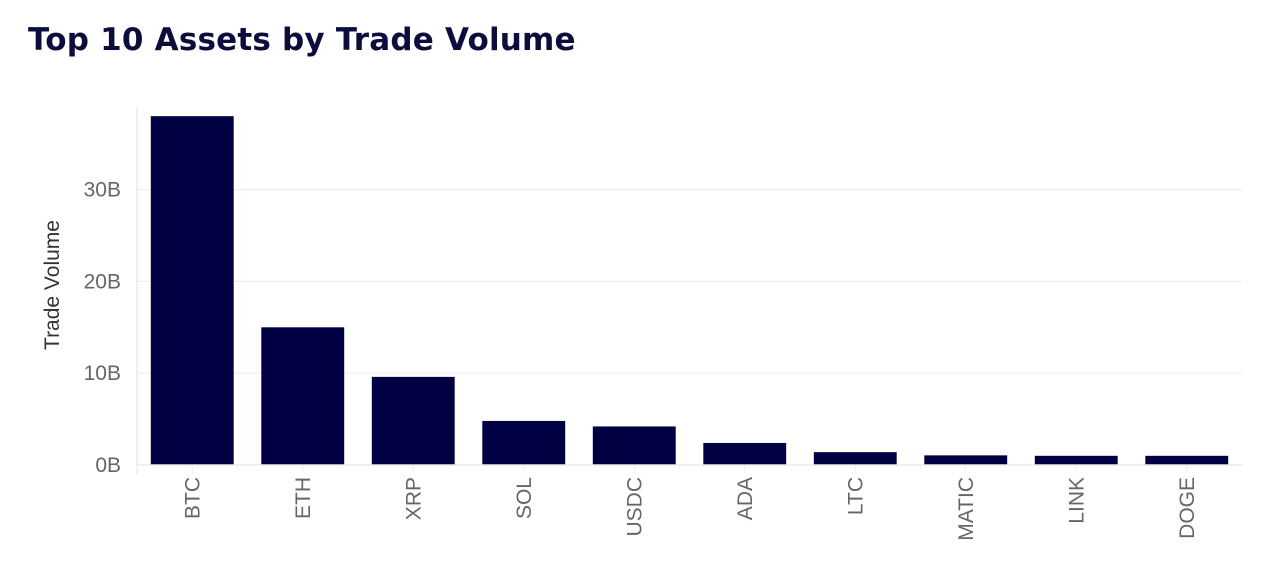 This screenshot has width=1278, height=584. Describe the element at coordinates (413, 420) in the screenshot. I see `bar-xrp` at that location.